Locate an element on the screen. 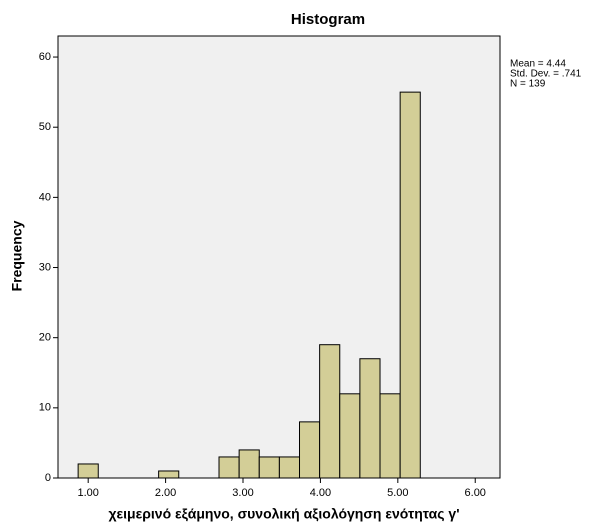 The width and height of the screenshot is (595, 526). y-tick-label: 60 is located at coordinates (45, 57).